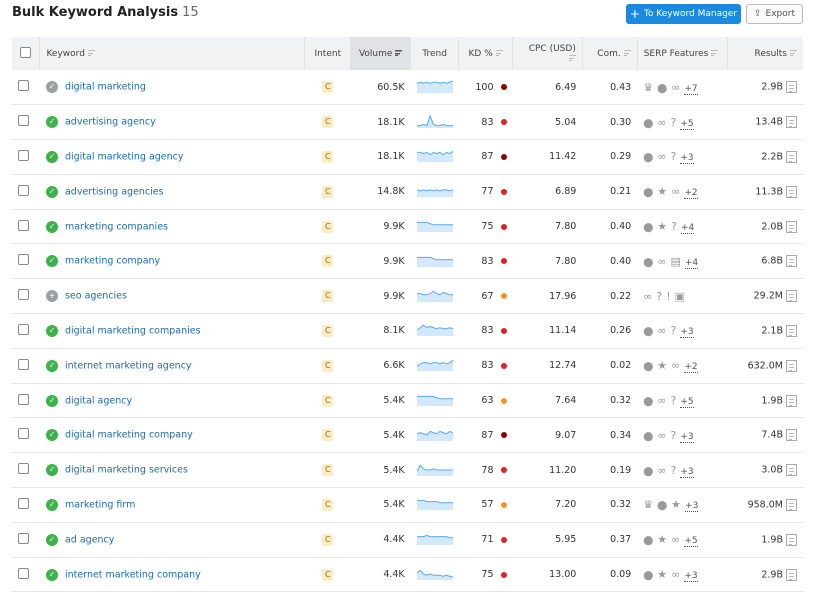  Describe the element at coordinates (112, 261) in the screenshot. I see `keyword-link: marketing company` at that location.